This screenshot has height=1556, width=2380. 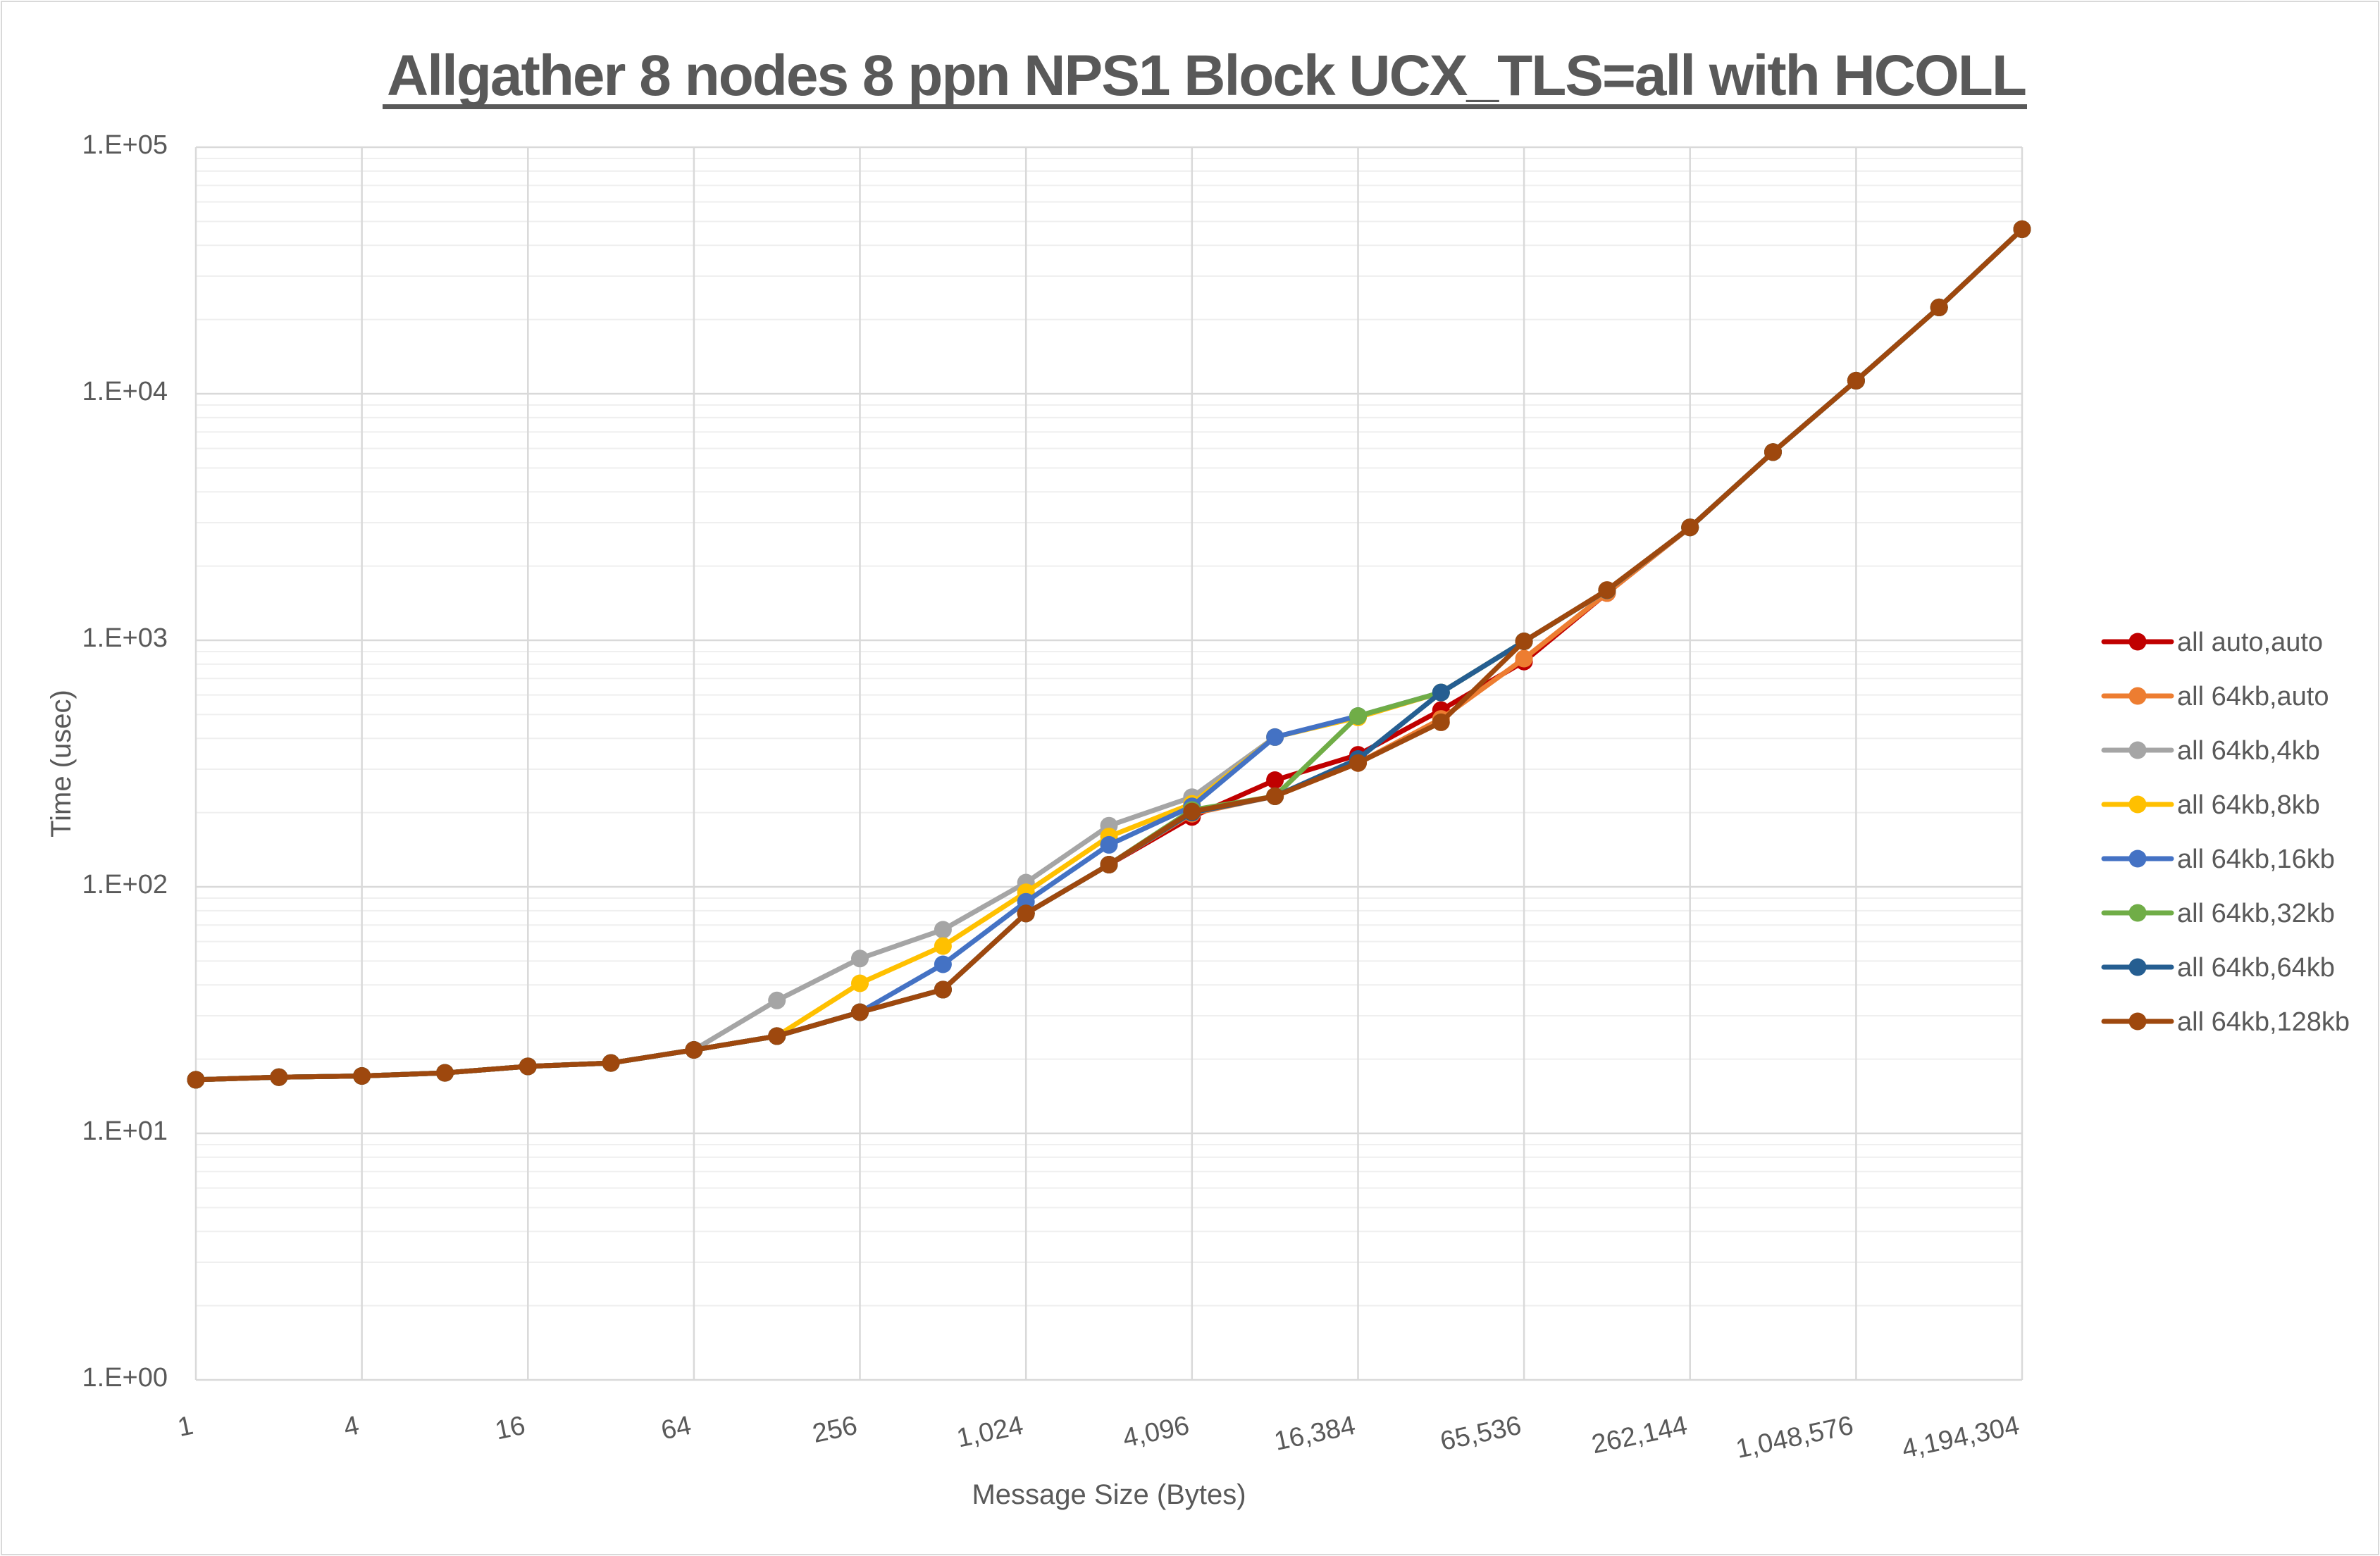 What do you see at coordinates (61, 764) in the screenshot?
I see `svg-text: Time (usec)` at bounding box center [61, 764].